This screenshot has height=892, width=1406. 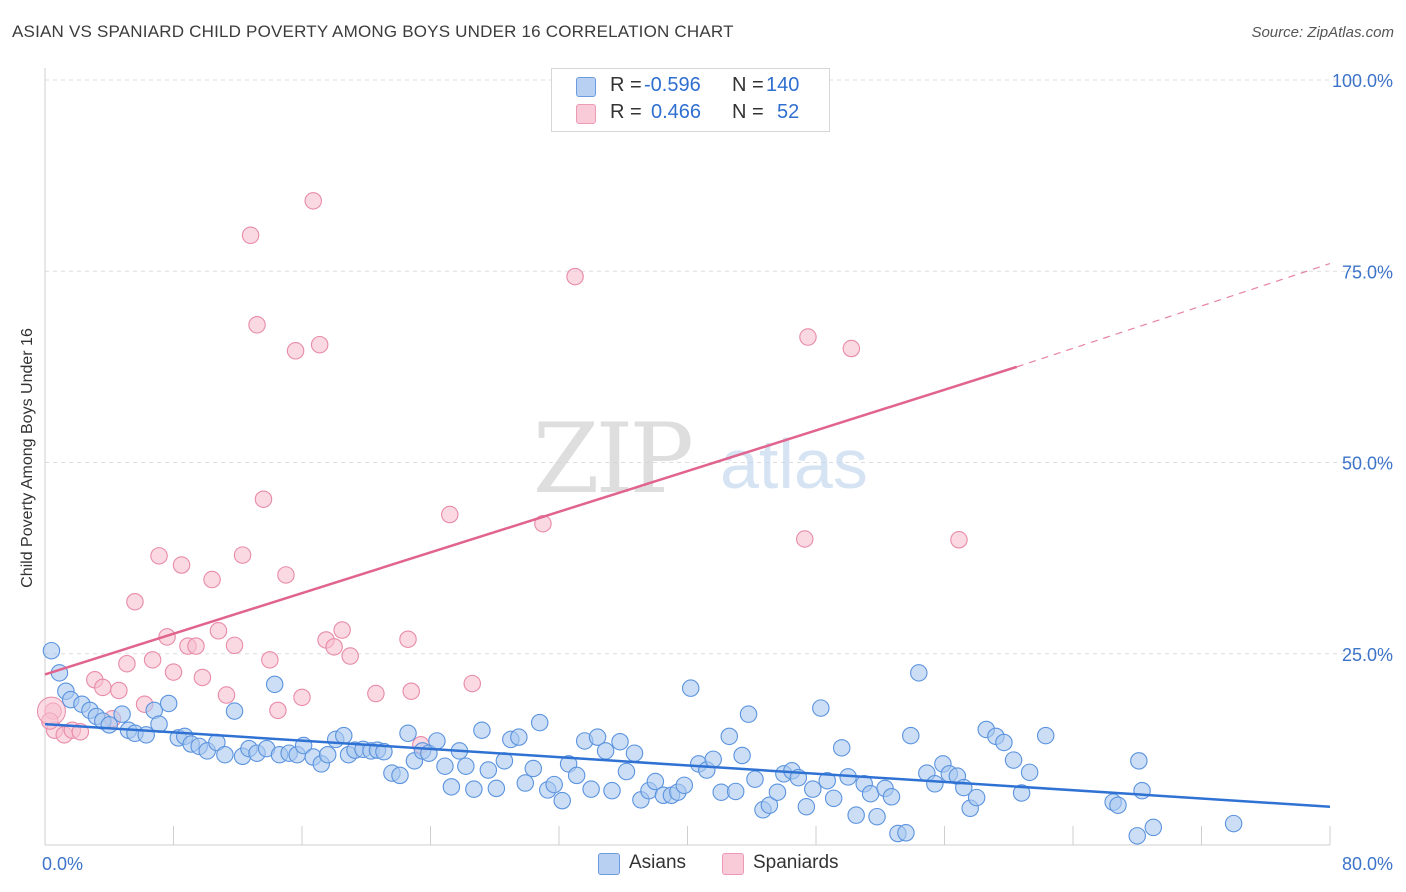 What do you see at coordinates (586, 114) in the screenshot?
I see `spaniards-swatch` at bounding box center [586, 114].